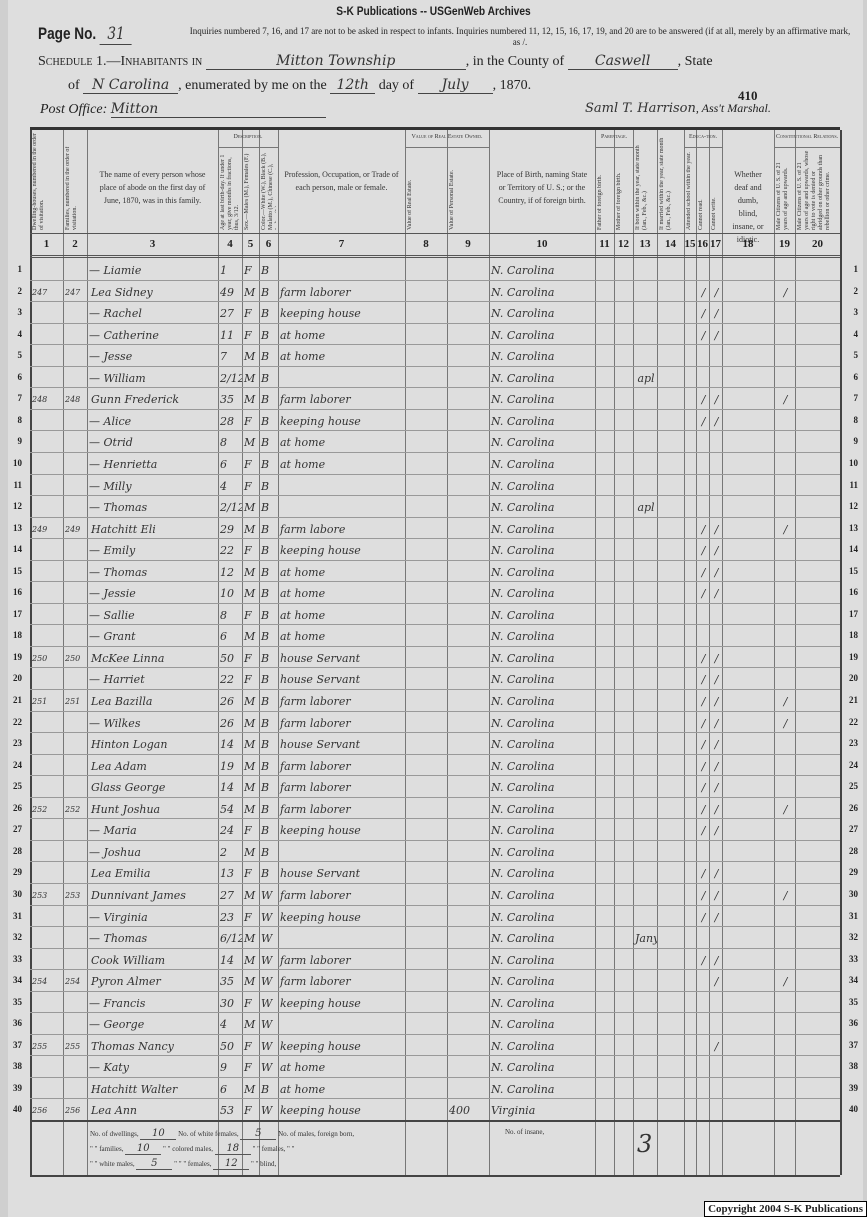 The width and height of the screenshot is (867, 1217). Describe the element at coordinates (426, 244) in the screenshot. I see `column-number: 8` at that location.